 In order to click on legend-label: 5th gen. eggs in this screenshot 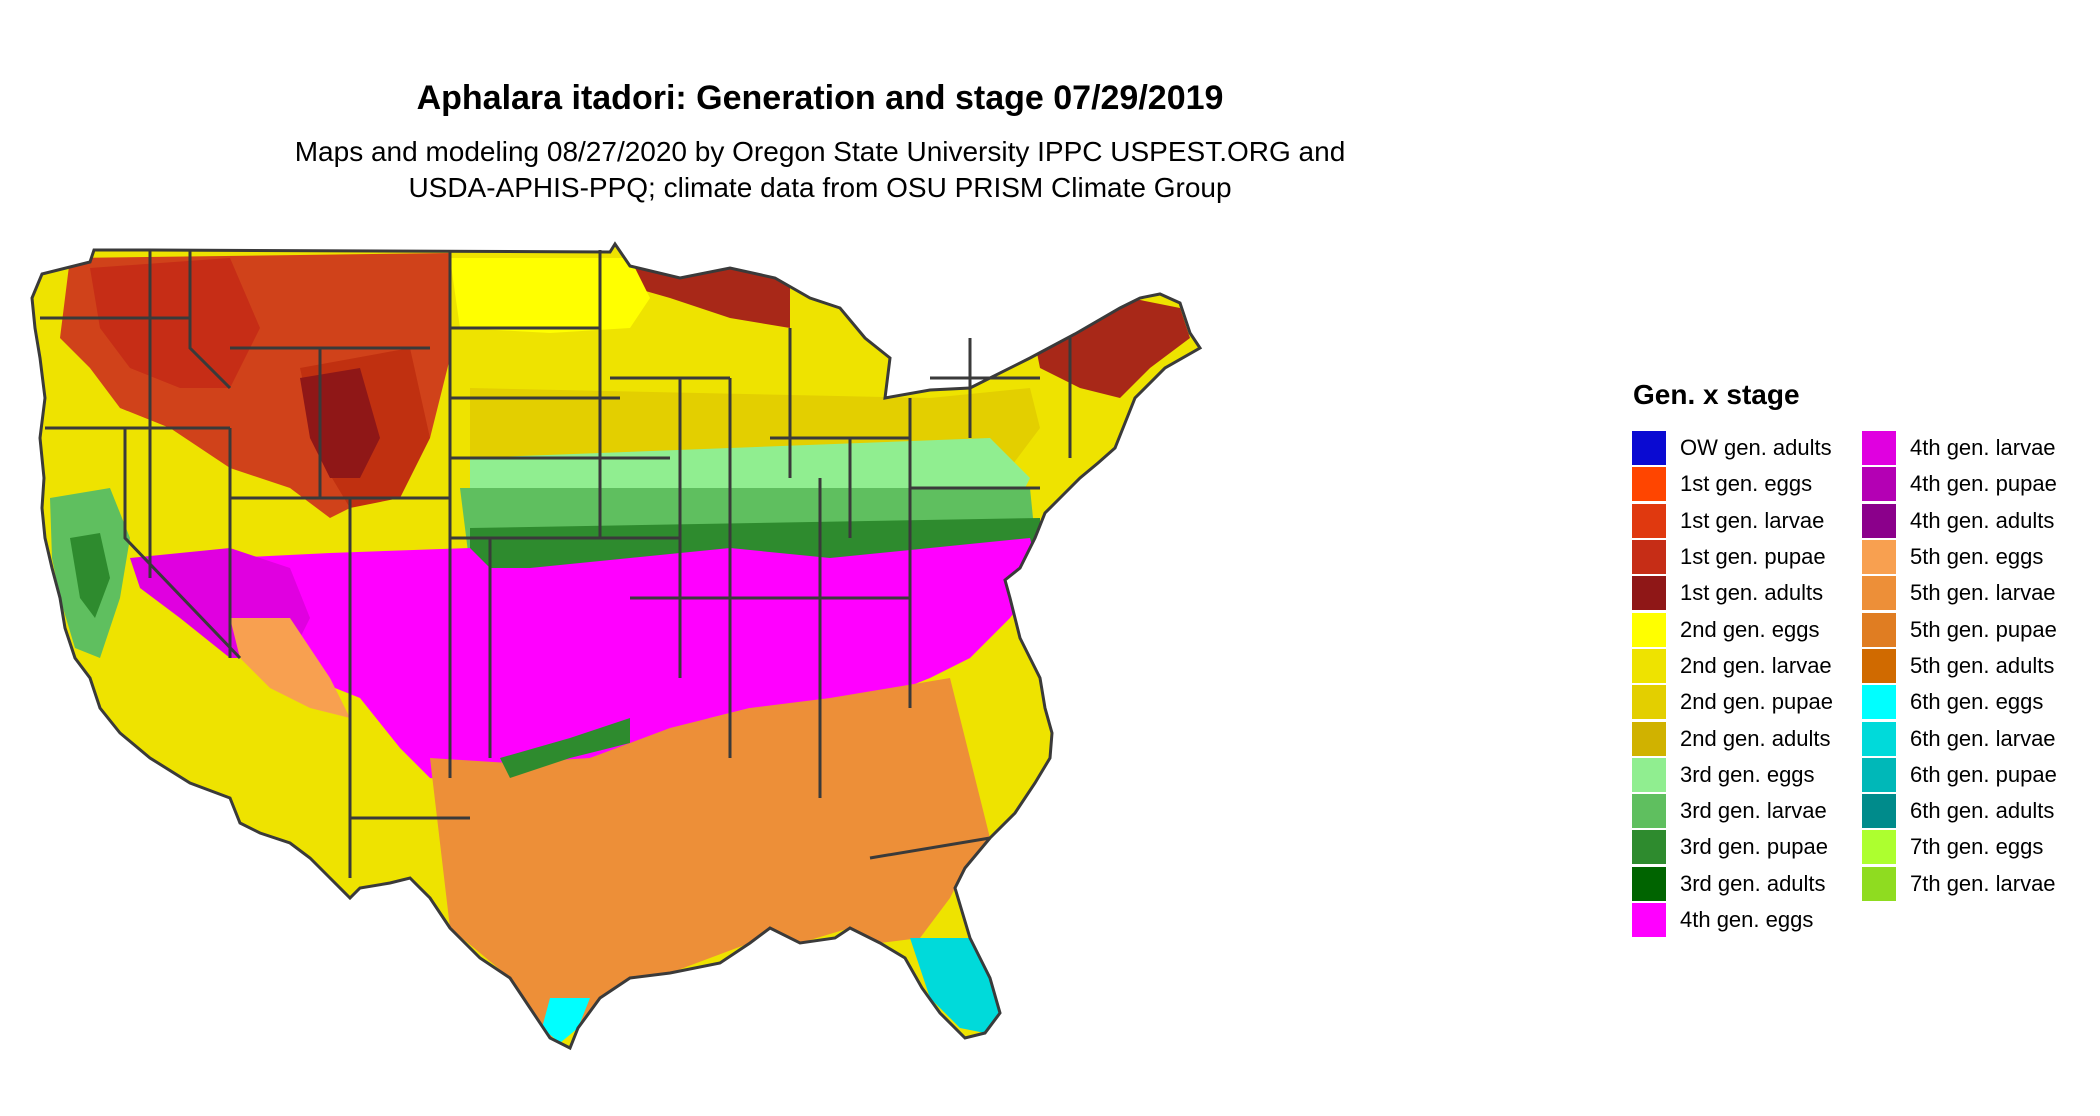, I will do `click(1977, 557)`.